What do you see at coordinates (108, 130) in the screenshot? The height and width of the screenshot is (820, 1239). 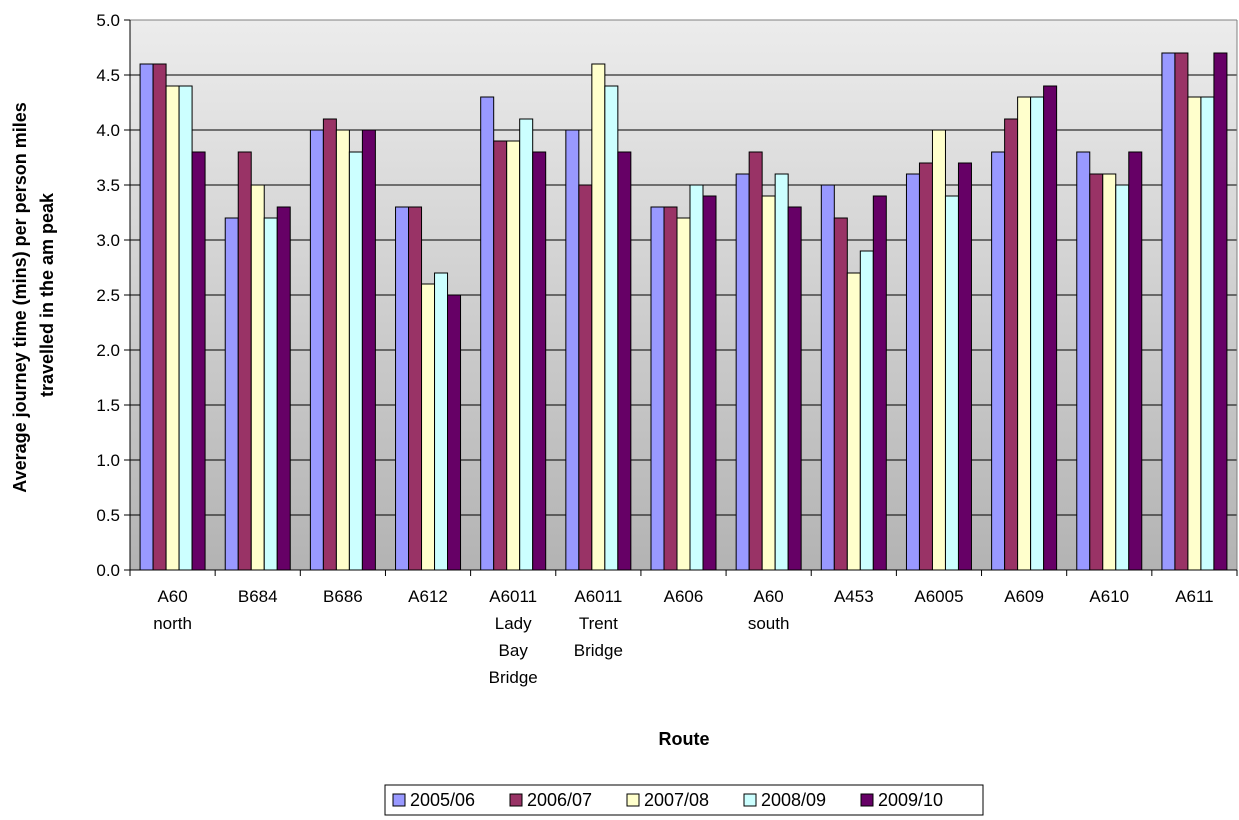 I see `y-tick-label: 4.0` at bounding box center [108, 130].